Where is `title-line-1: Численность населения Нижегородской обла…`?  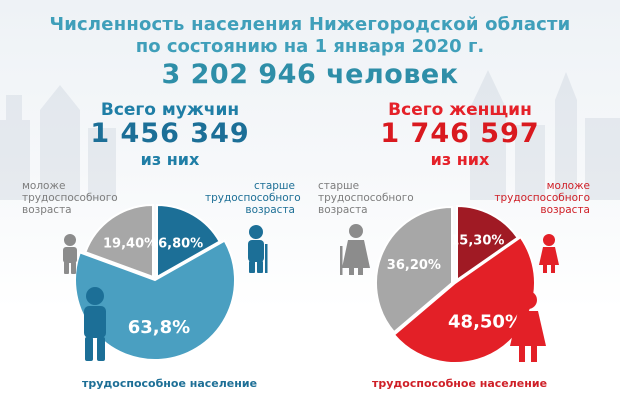 title-line-1: Численность населения Нижегородской обла… is located at coordinates (310, 24).